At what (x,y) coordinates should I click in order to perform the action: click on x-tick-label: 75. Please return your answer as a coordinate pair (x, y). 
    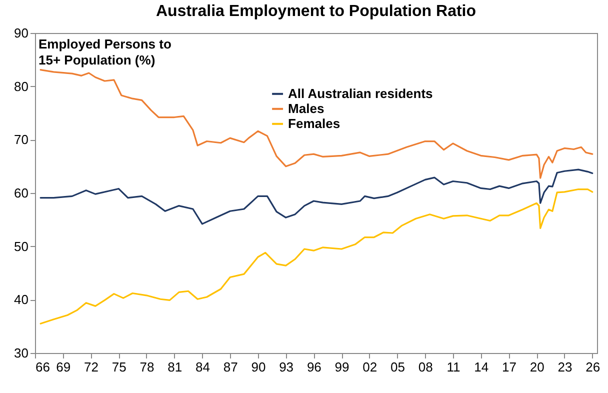
    Looking at the image, I should click on (119, 367).